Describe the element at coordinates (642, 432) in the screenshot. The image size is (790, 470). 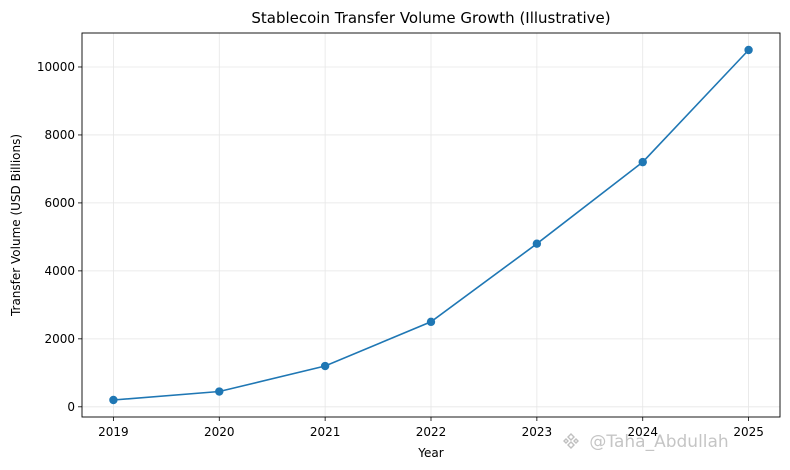
I see `x-tick-label: 2024` at that location.